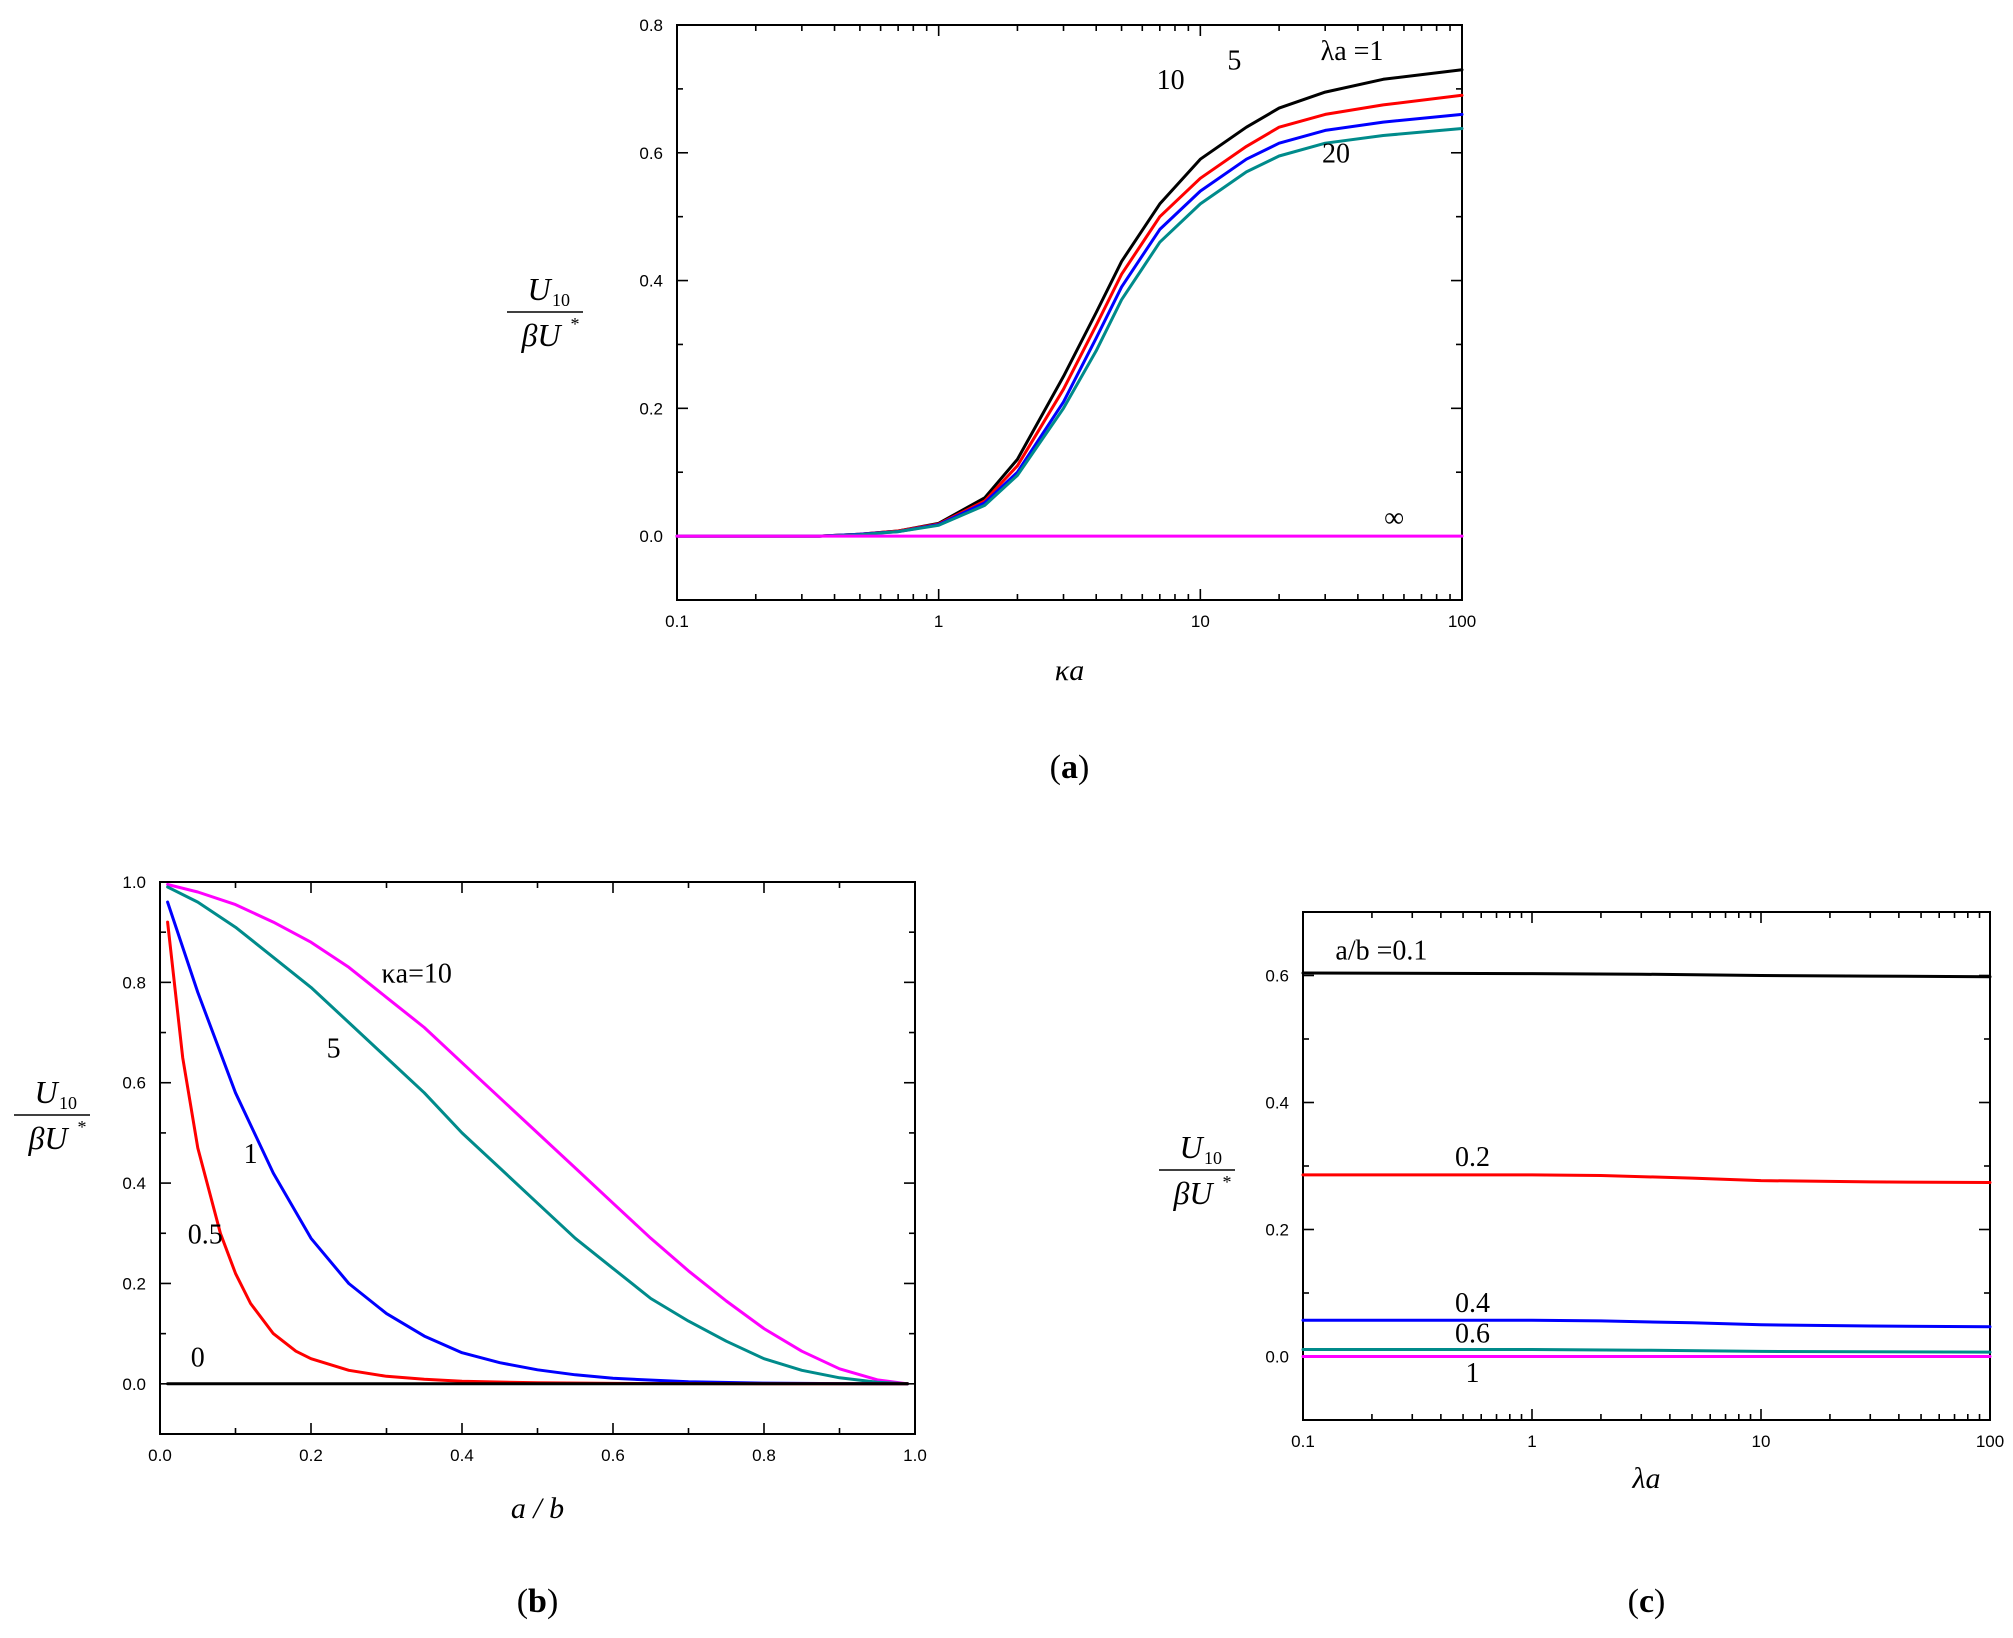  I want to click on curve-label: κa=10, so click(417, 973).